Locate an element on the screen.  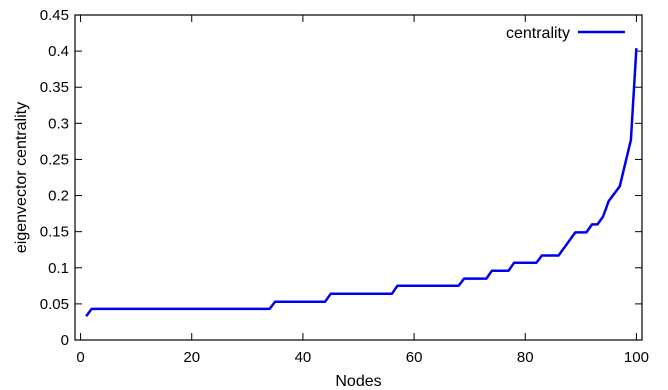
y-tick-label: 0.1 is located at coordinates (58, 268).